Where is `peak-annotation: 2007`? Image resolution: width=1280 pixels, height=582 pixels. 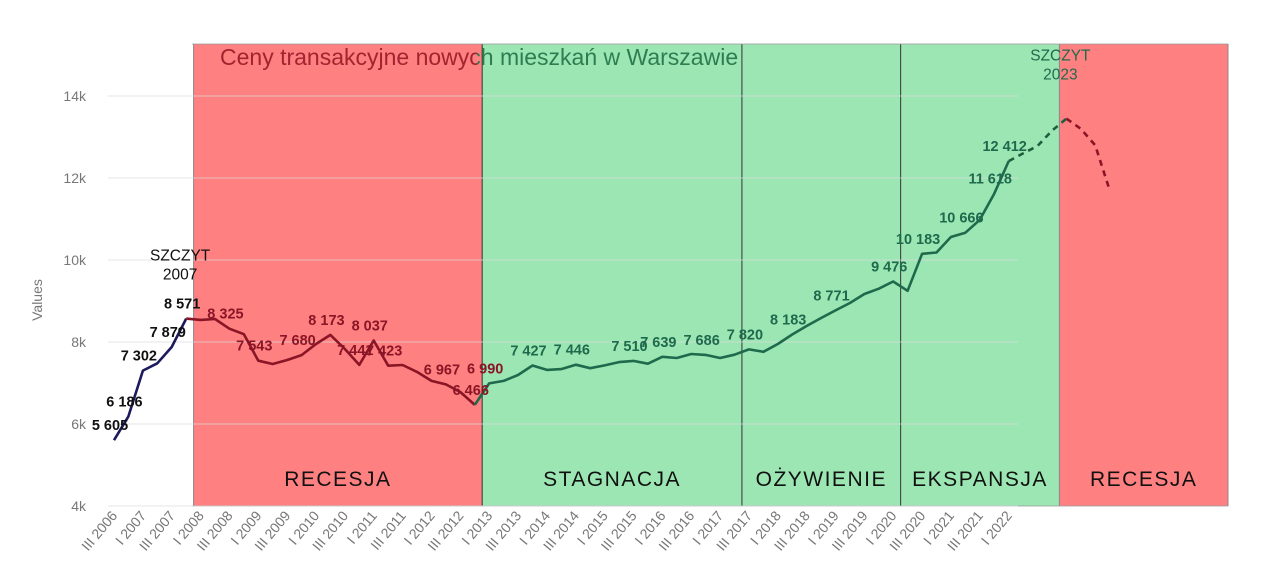
peak-annotation: 2007 is located at coordinates (180, 275).